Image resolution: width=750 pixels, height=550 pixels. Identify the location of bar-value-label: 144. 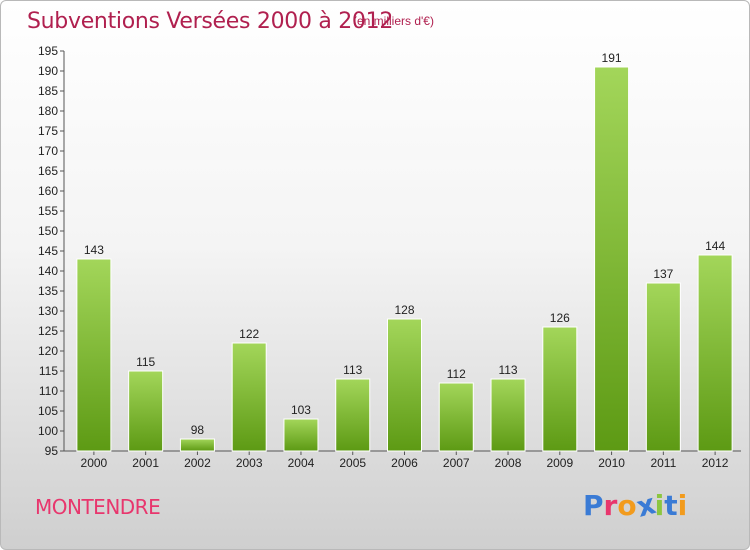
(715, 246).